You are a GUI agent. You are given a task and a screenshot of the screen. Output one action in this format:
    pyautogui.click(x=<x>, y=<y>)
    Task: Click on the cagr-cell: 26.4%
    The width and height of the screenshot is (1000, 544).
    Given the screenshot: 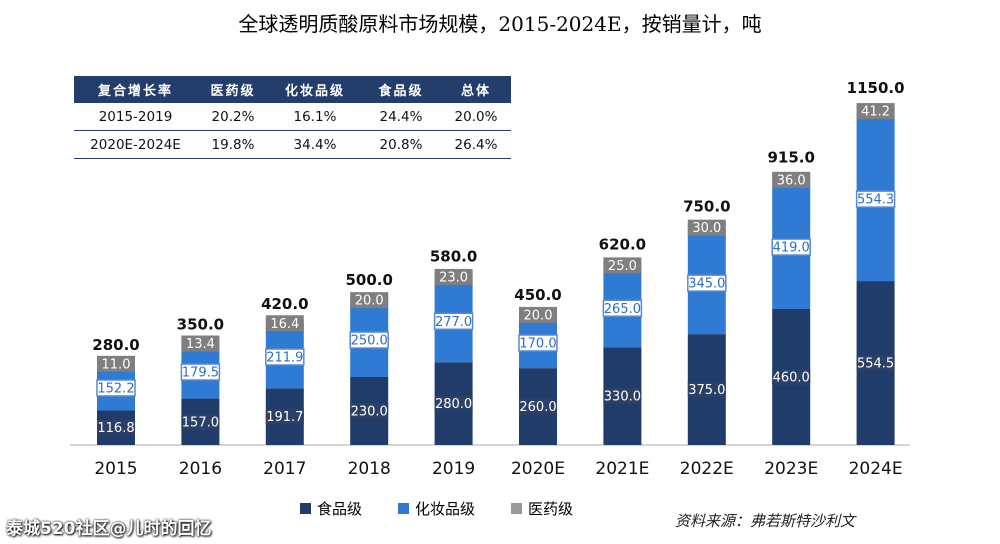 What is the action you would take?
    pyautogui.click(x=476, y=144)
    